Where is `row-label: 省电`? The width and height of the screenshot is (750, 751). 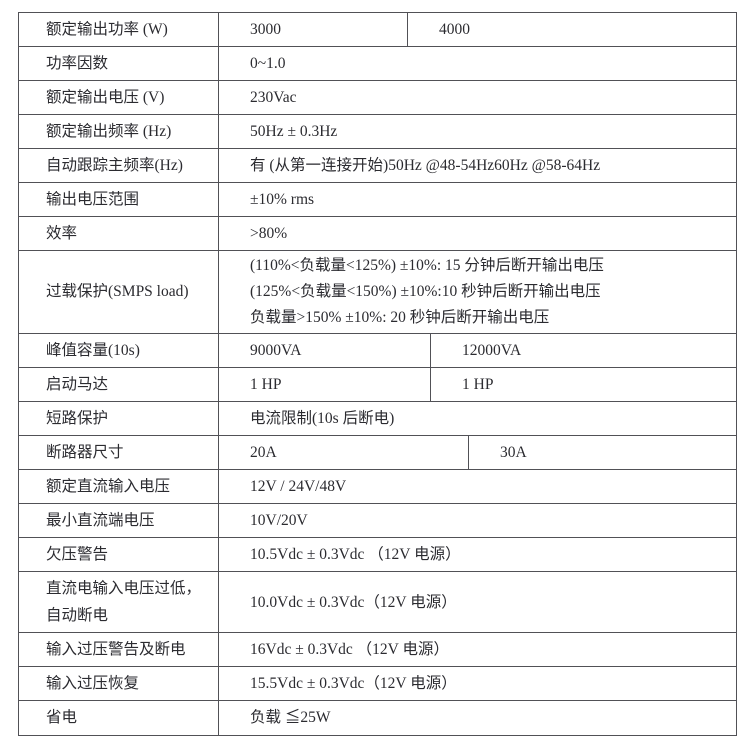 row-label: 省电 is located at coordinates (119, 718).